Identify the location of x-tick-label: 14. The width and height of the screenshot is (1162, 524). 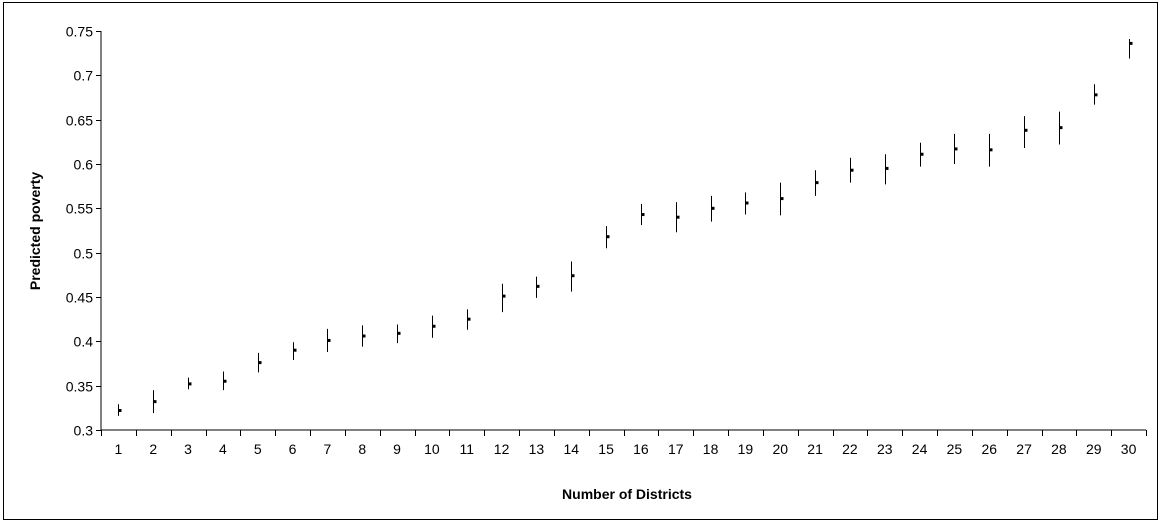
(571, 449).